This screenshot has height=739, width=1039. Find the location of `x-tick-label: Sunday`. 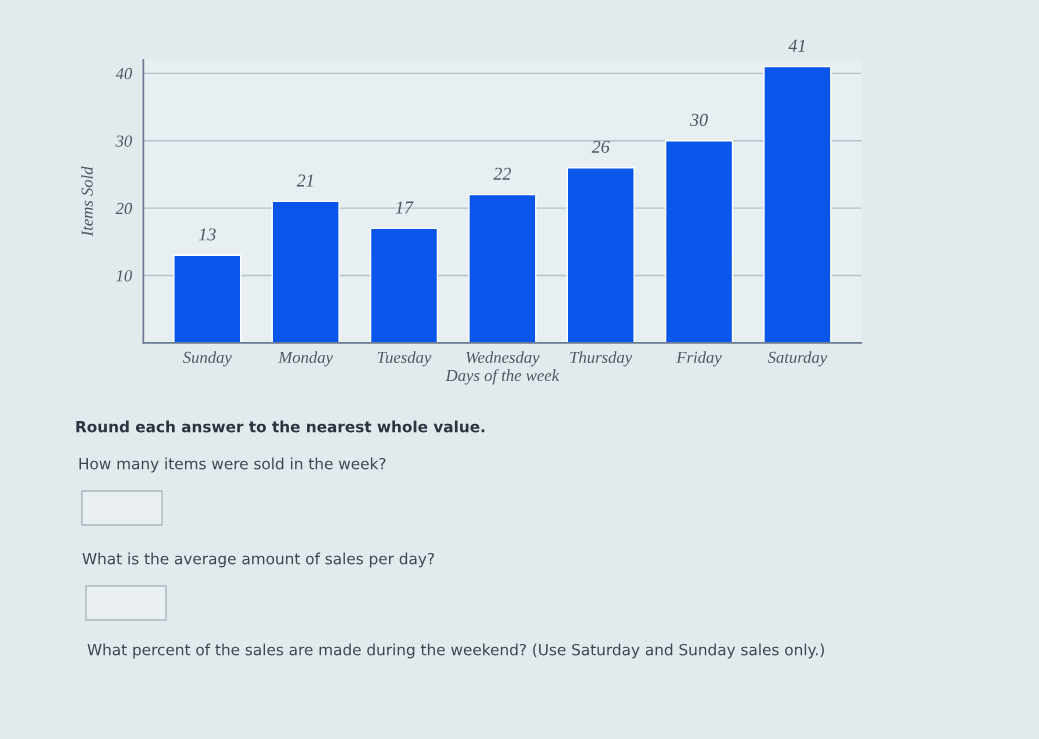

x-tick-label: Sunday is located at coordinates (207, 359).